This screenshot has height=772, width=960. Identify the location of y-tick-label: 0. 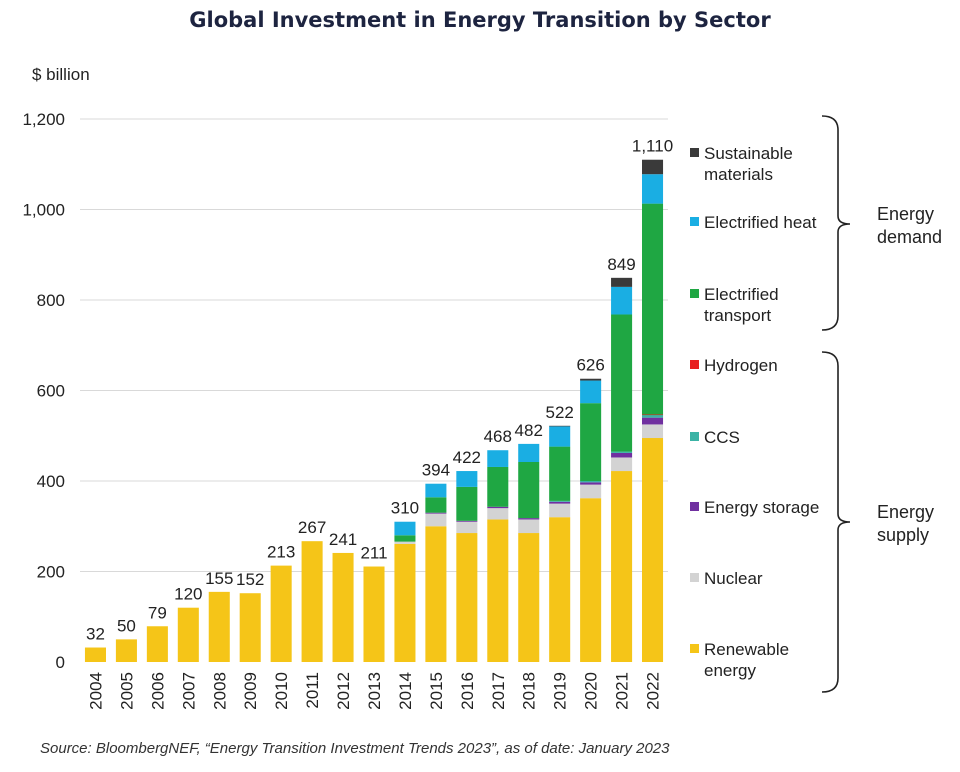
(60, 662).